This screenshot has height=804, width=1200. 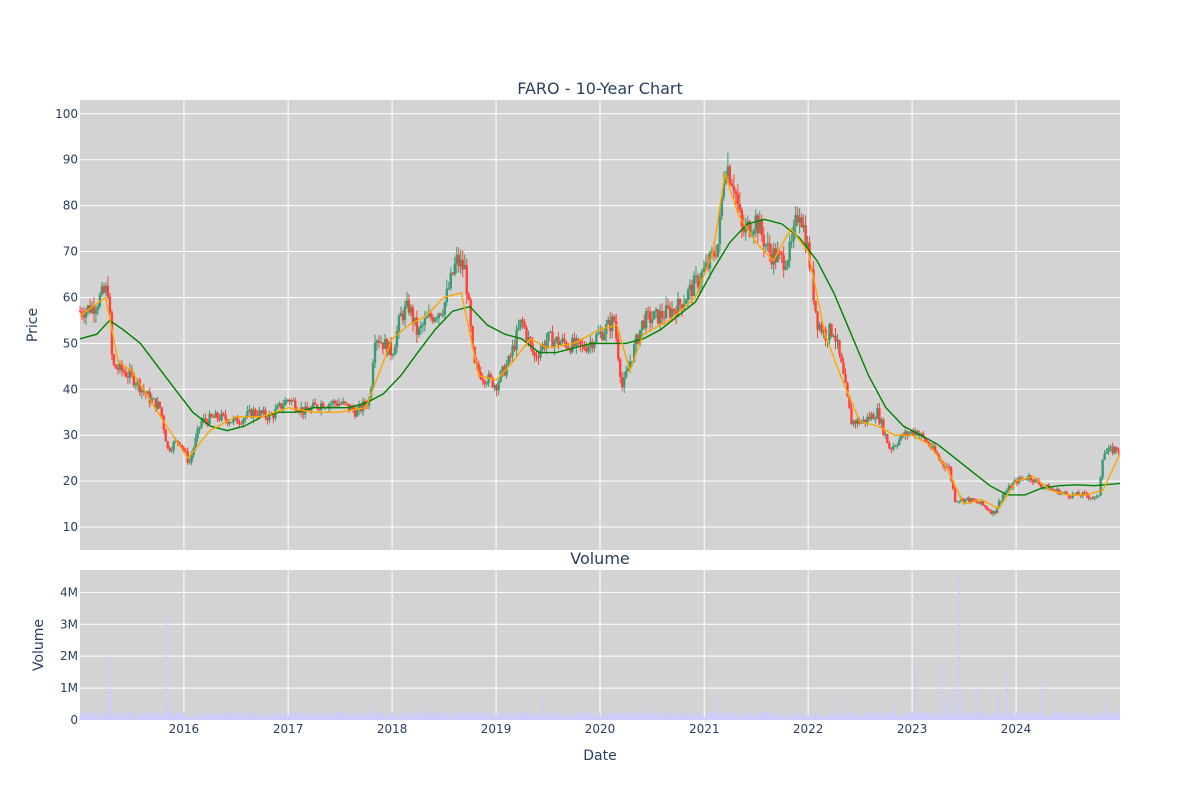 I want to click on price-y-tick-label: 80, so click(x=70, y=206).